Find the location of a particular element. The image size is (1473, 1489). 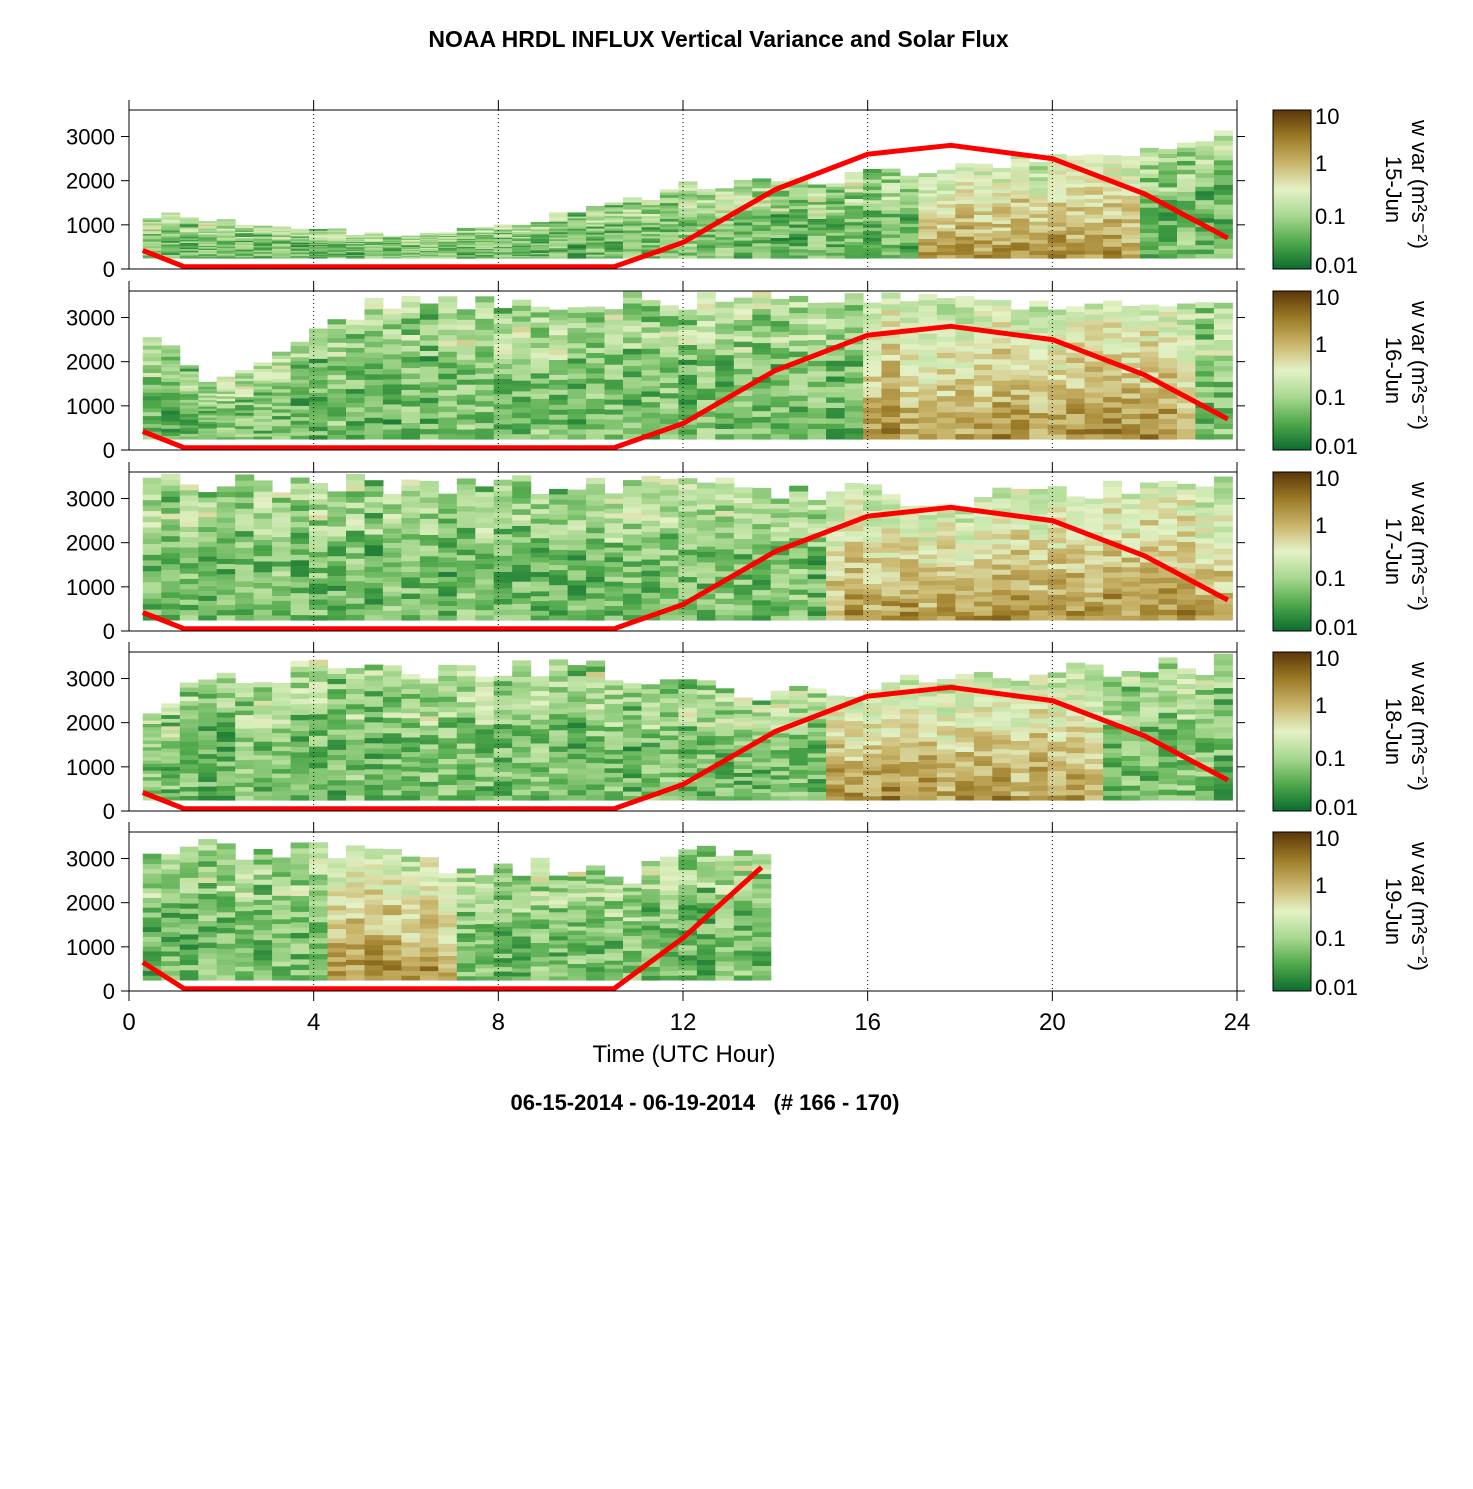

colorbar-tick-label: 0.1 is located at coordinates (1330, 216).